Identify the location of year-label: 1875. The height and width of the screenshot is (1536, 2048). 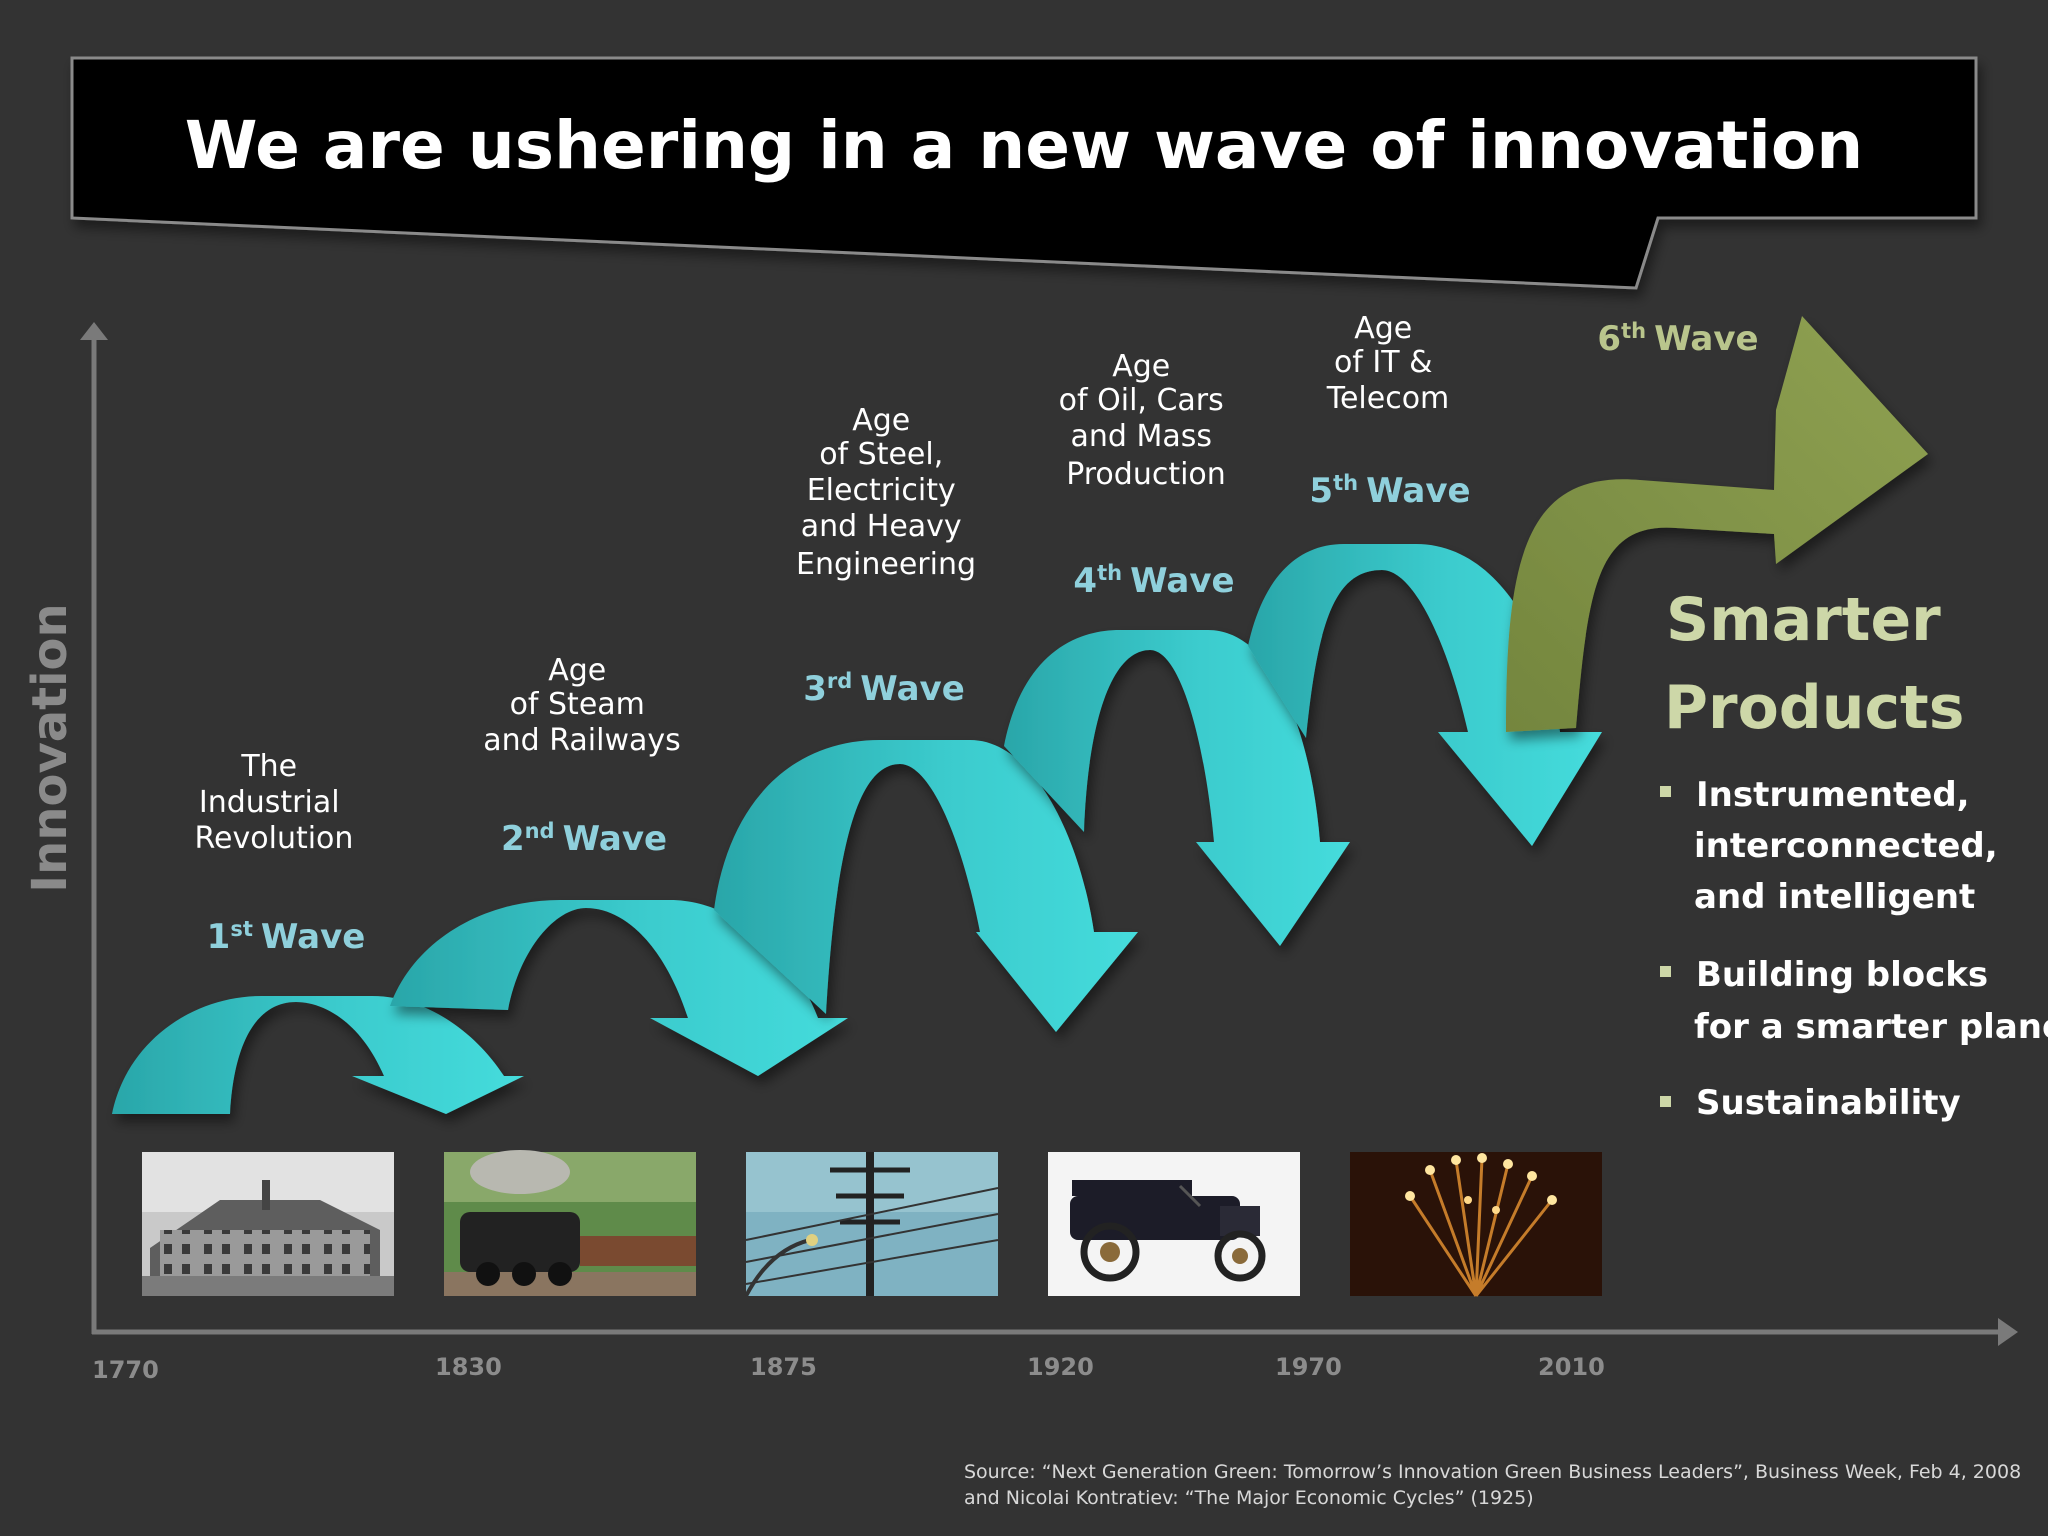
(783, 1367).